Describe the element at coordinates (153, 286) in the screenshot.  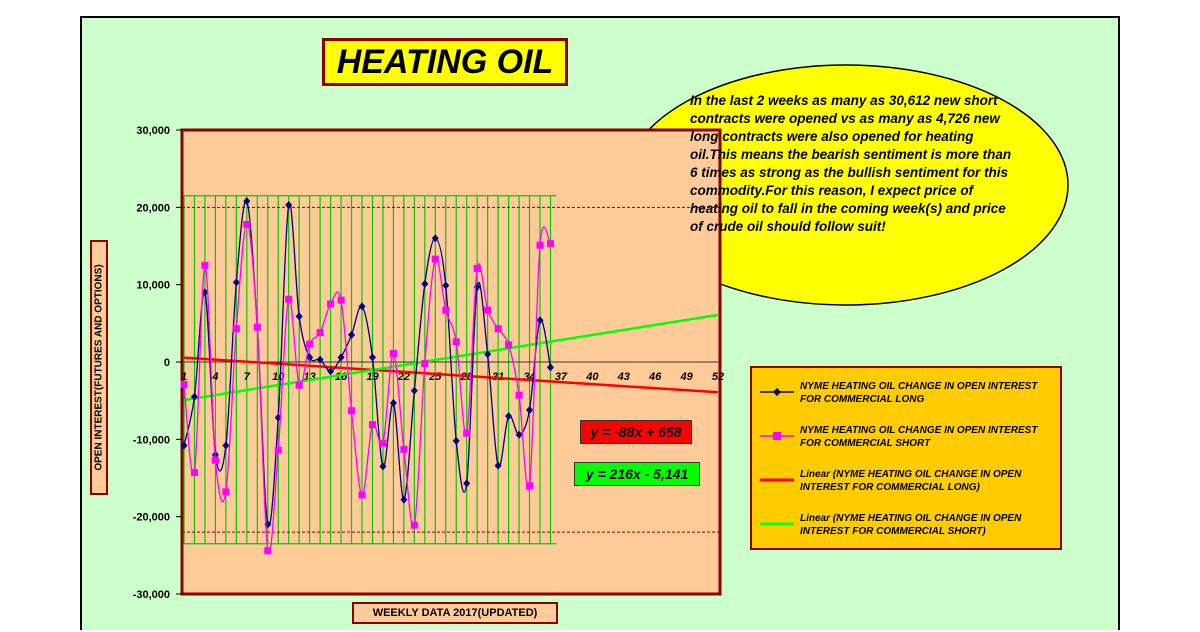
I see `y-tick-label: 10,000` at that location.